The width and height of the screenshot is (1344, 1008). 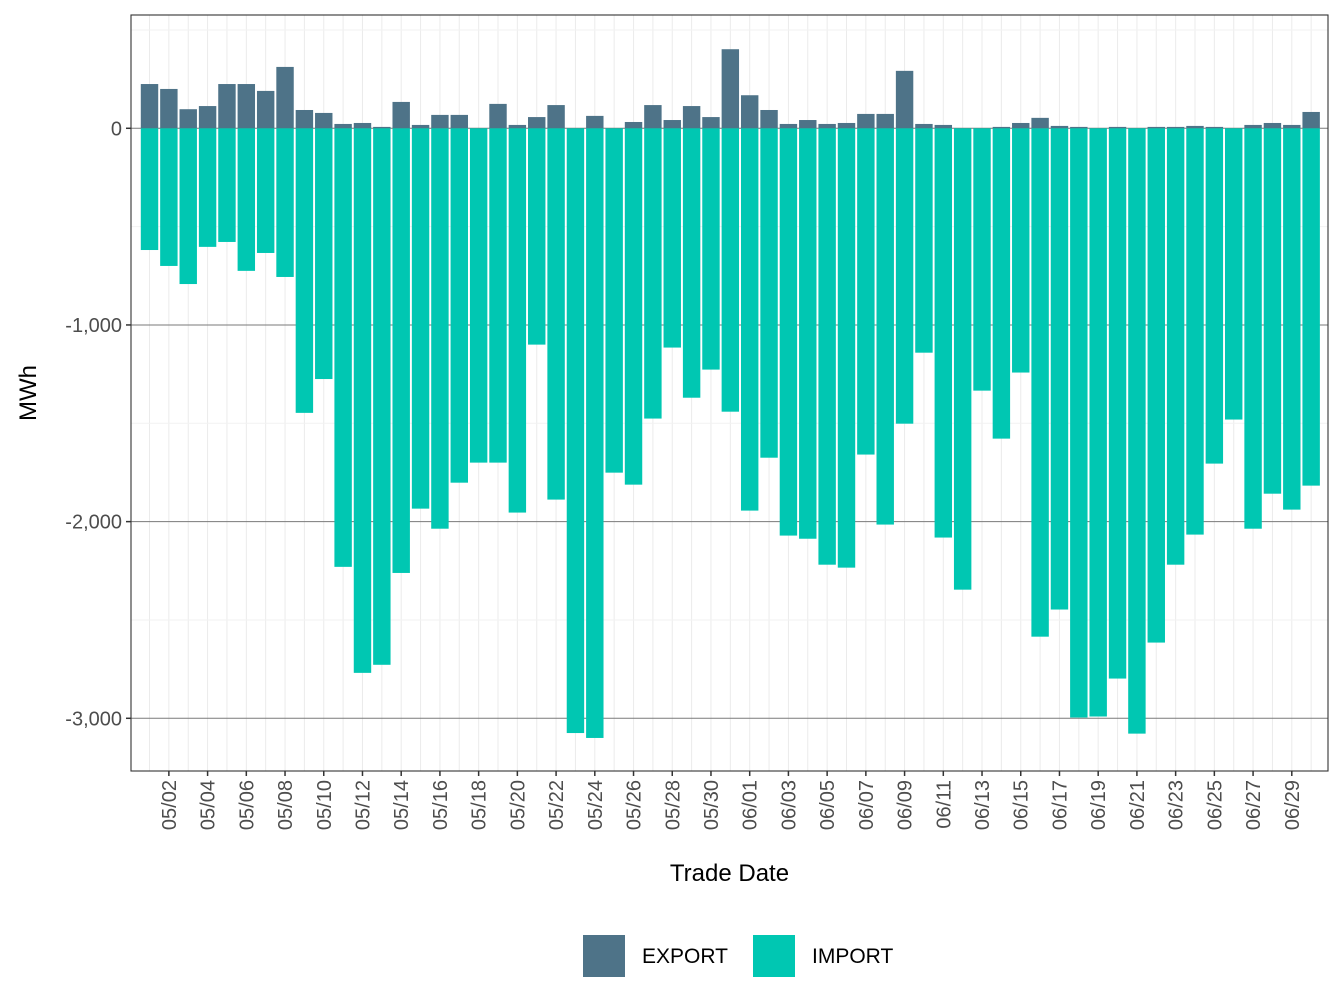 What do you see at coordinates (604, 956) in the screenshot?
I see `legend-swatch-export` at bounding box center [604, 956].